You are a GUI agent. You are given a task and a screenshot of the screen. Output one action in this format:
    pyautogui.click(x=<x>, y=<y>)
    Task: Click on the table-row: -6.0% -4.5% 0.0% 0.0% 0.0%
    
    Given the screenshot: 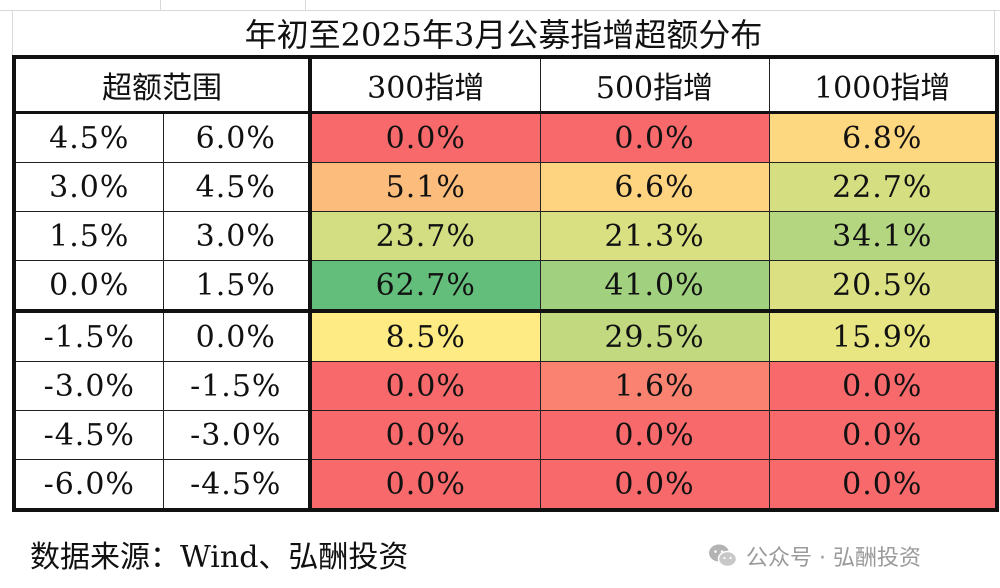 What is the action you would take?
    pyautogui.click(x=505, y=485)
    